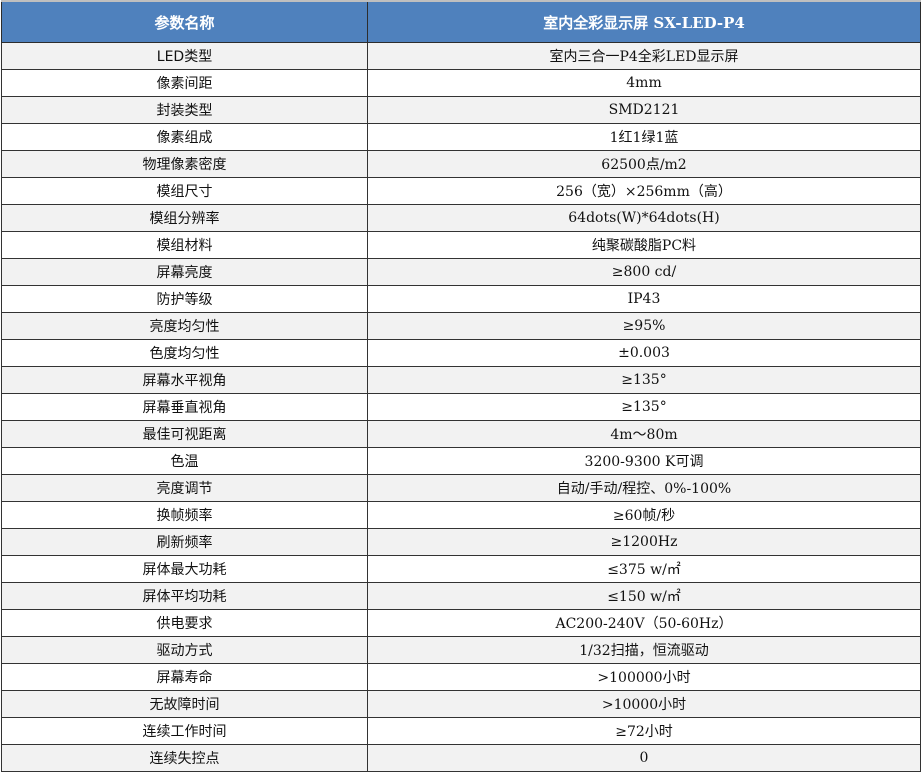 The height and width of the screenshot is (772, 922). I want to click on table-row: 色温 3200-9300 K可调, so click(461, 461).